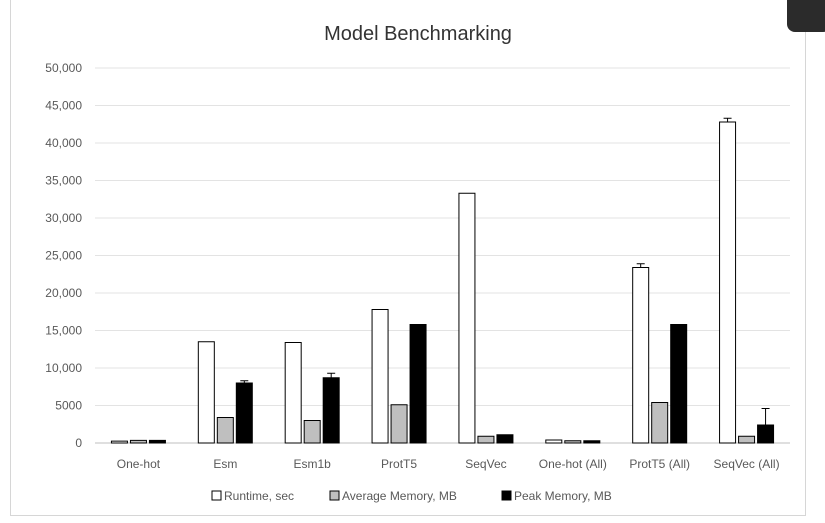 The width and height of the screenshot is (825, 523). What do you see at coordinates (418, 34) in the screenshot?
I see `chart-title: Model Benchmarking` at bounding box center [418, 34].